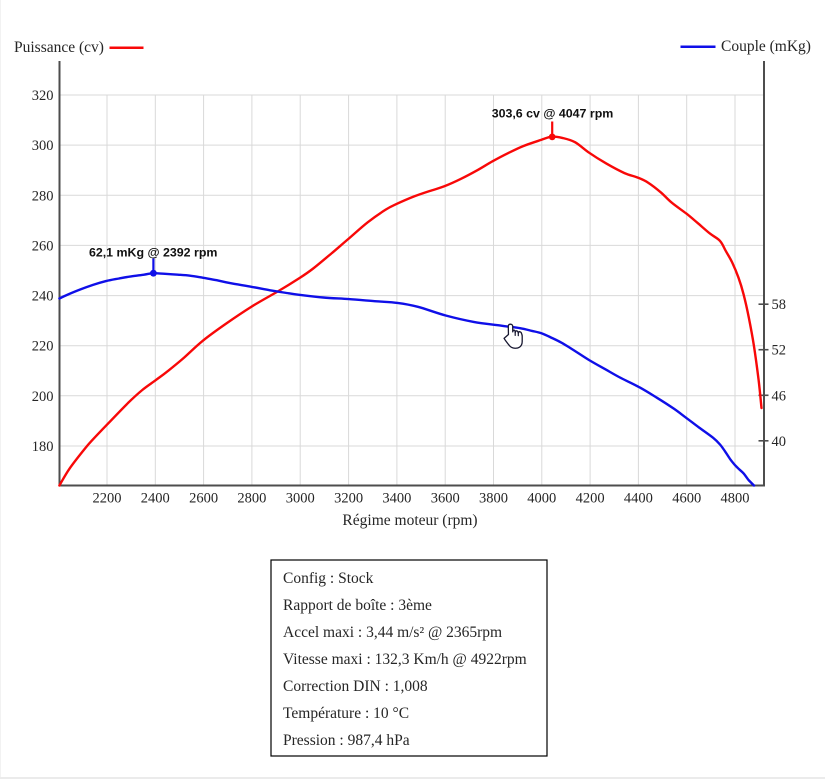 Image resolution: width=825 pixels, height=779 pixels. What do you see at coordinates (348, 499) in the screenshot?
I see `svg-text: 3200` at bounding box center [348, 499].